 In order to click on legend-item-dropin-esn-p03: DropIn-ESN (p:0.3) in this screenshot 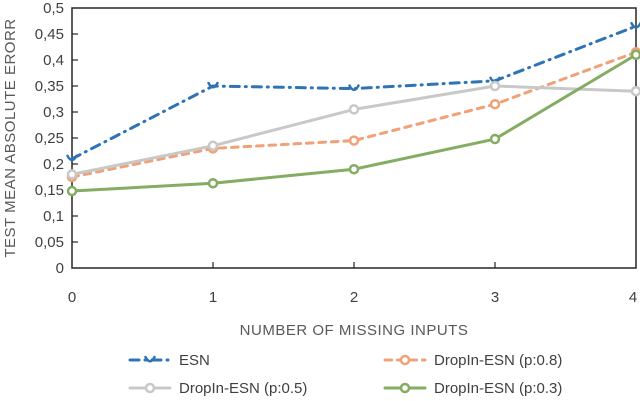, I will do `click(472, 388)`.